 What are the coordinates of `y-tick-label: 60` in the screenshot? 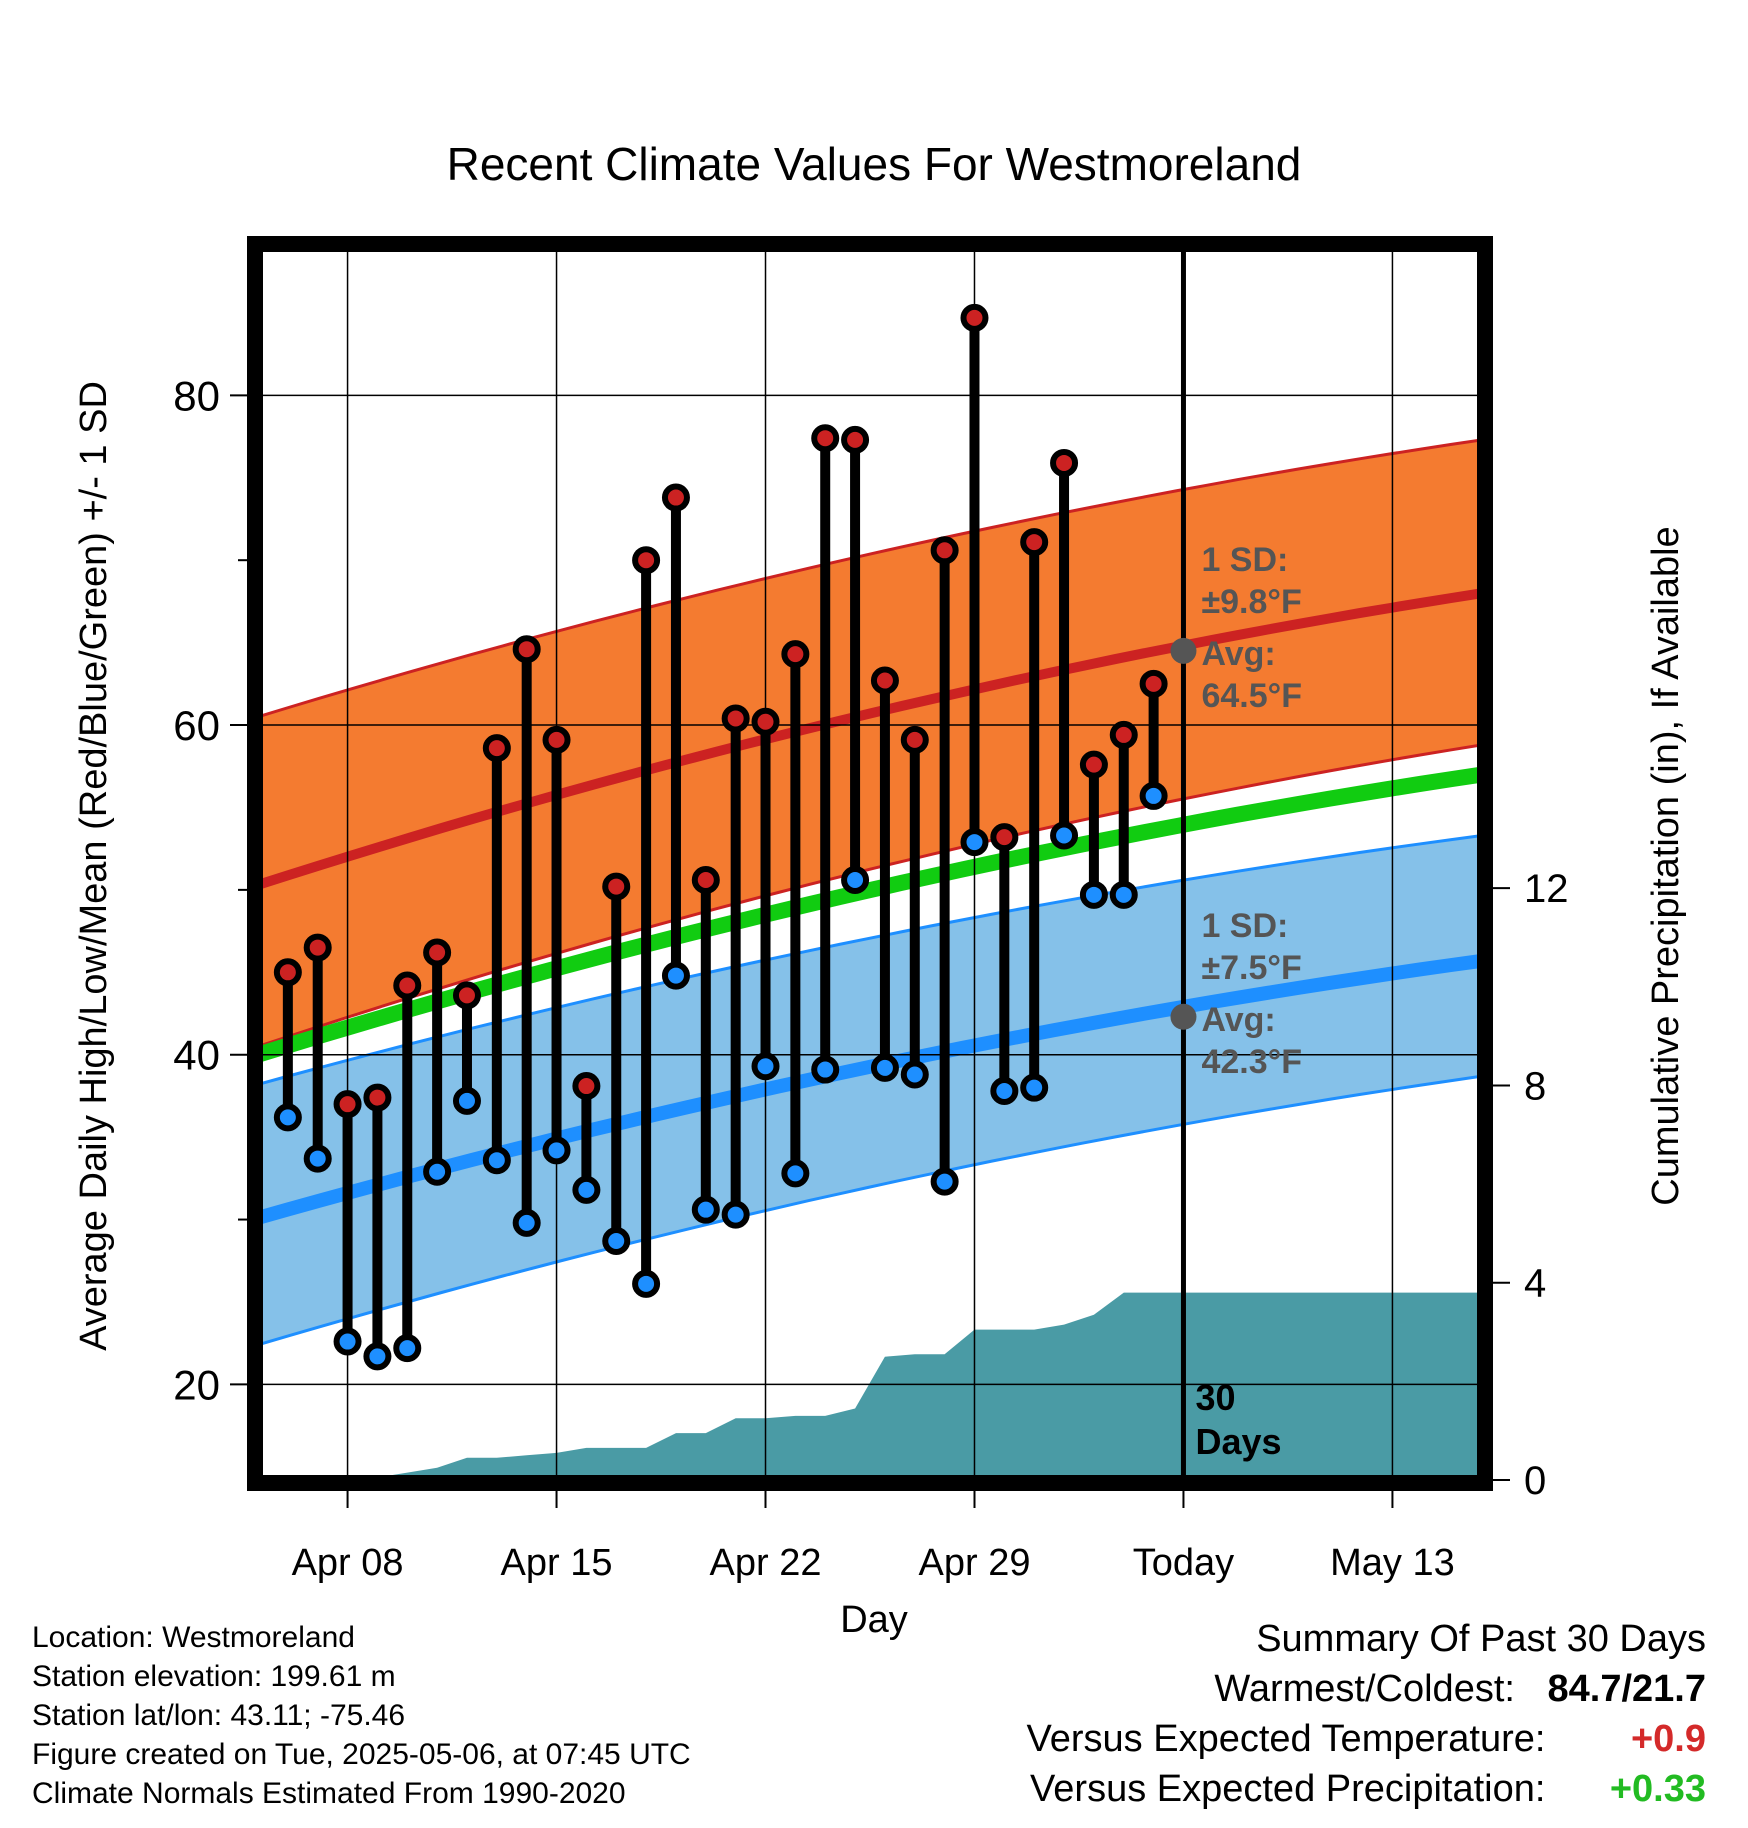 It's located at (196, 725).